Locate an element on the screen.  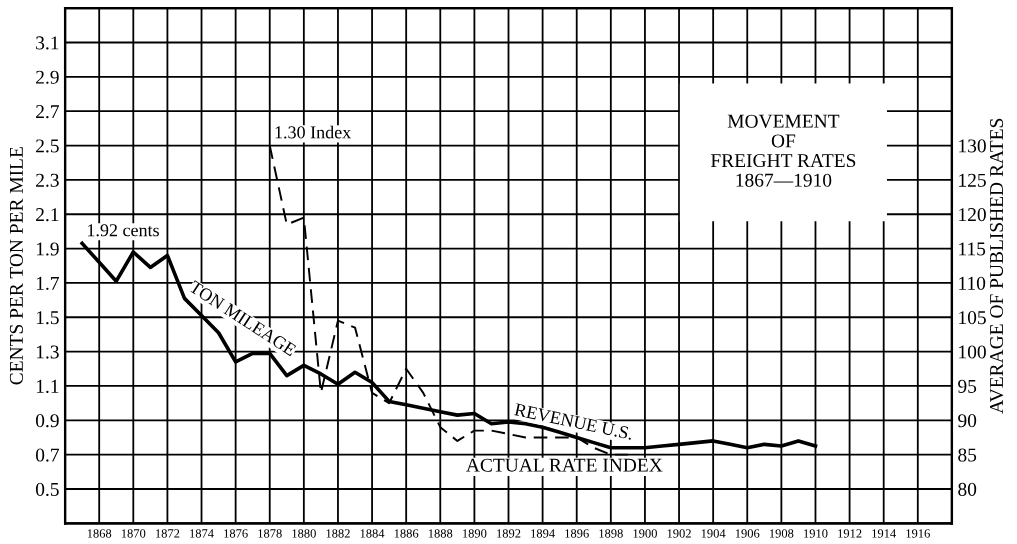
x-tick-label: 1894 is located at coordinates (543, 533).